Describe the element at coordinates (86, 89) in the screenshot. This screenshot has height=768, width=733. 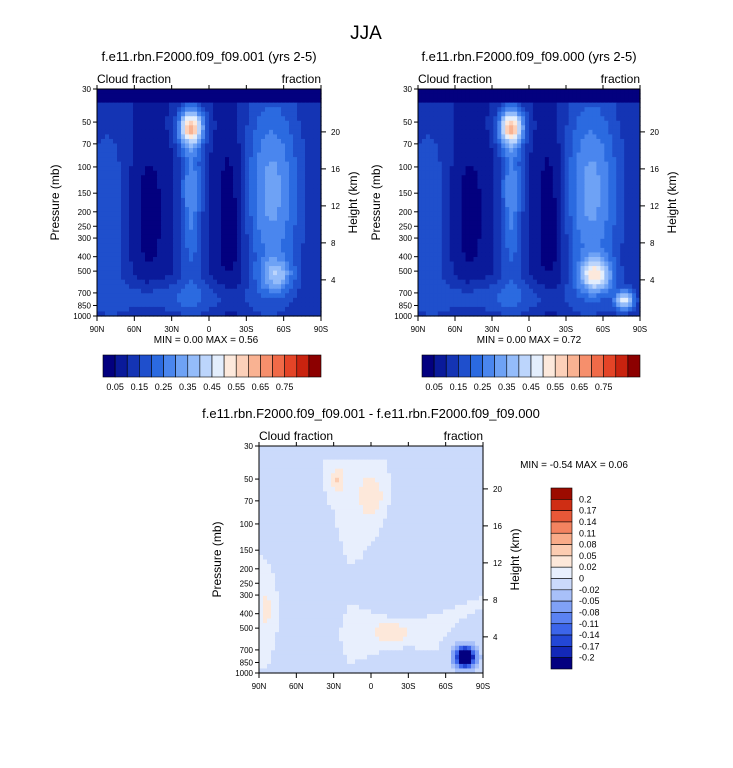
I see `y-tick-label: 30` at that location.